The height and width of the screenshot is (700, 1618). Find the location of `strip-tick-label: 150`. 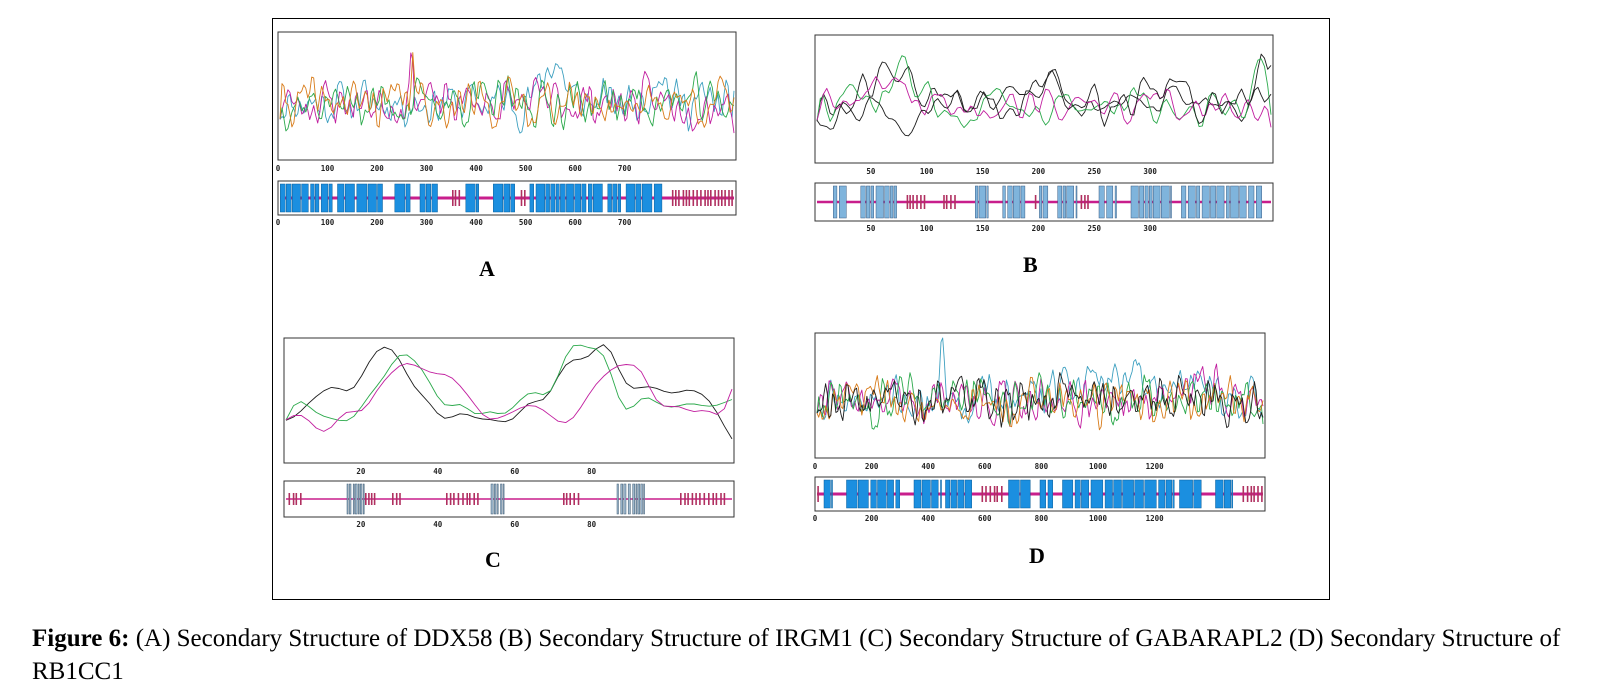

strip-tick-label: 150 is located at coordinates (983, 228).